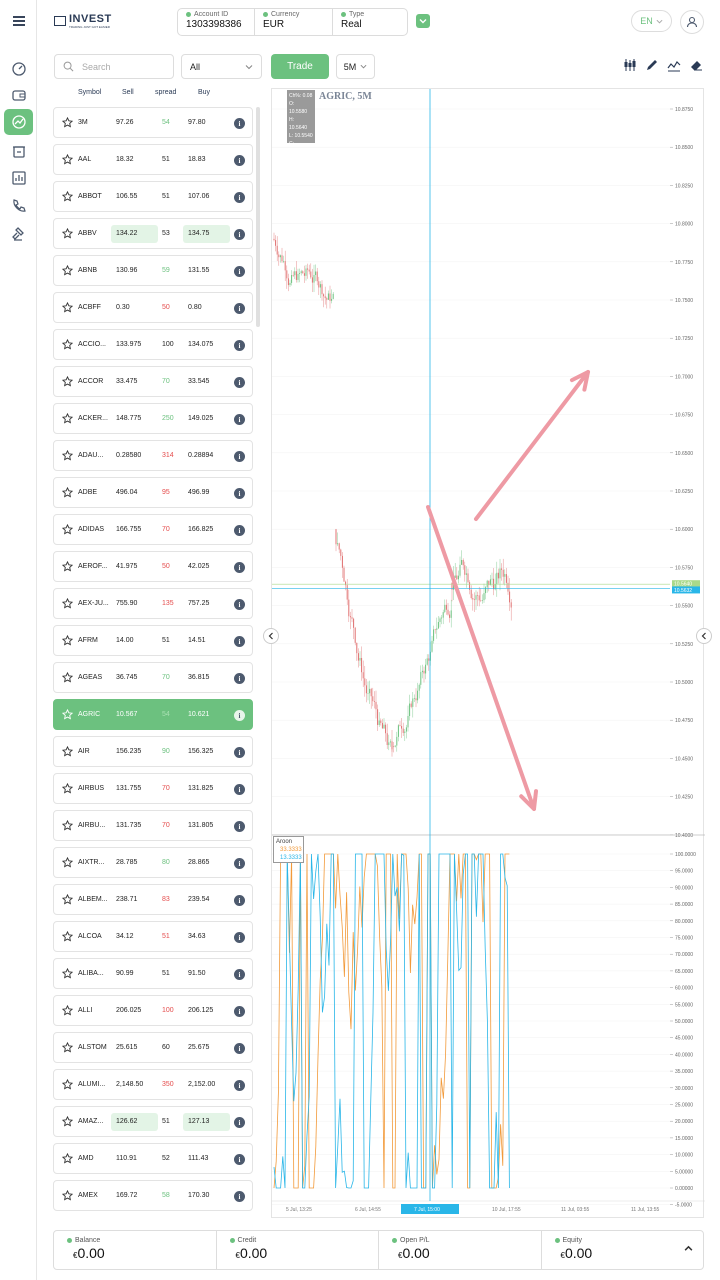  I want to click on collapse-left-button, so click(271, 636).